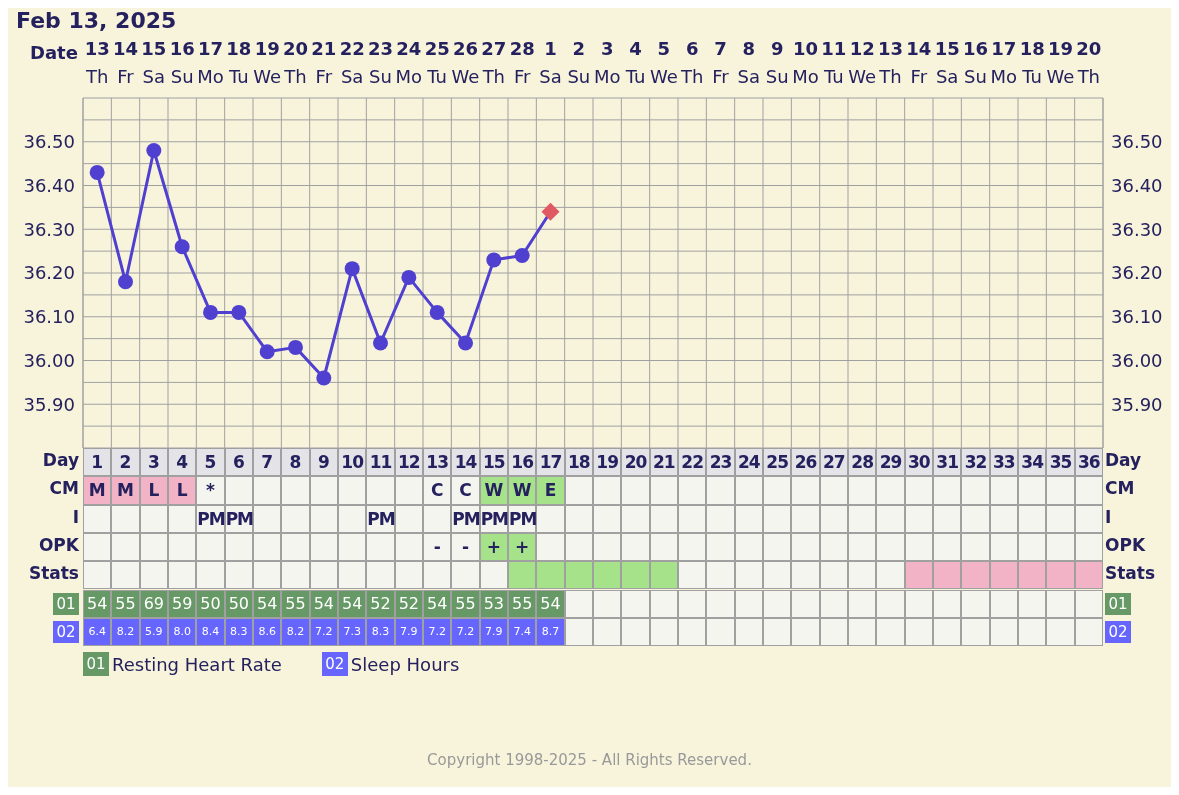 This screenshot has height=795, width=1179. I want to click on x-tick-label: 18 Tu, so click(1032, 62).